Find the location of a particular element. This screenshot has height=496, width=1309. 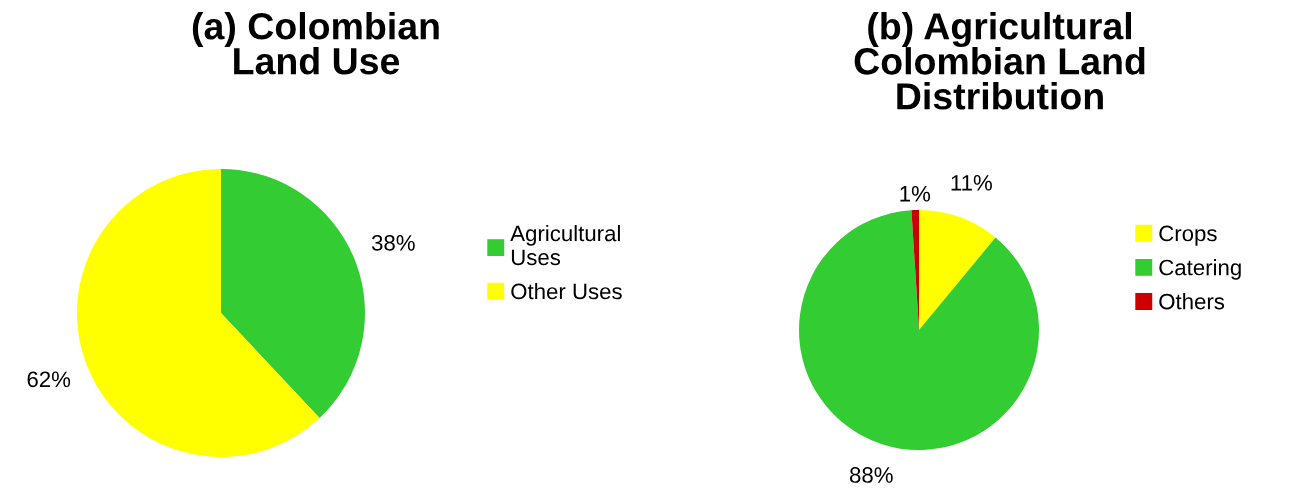

chart-title: (b) Agricultural Colombian Land Distribution is located at coordinates (999, 61).